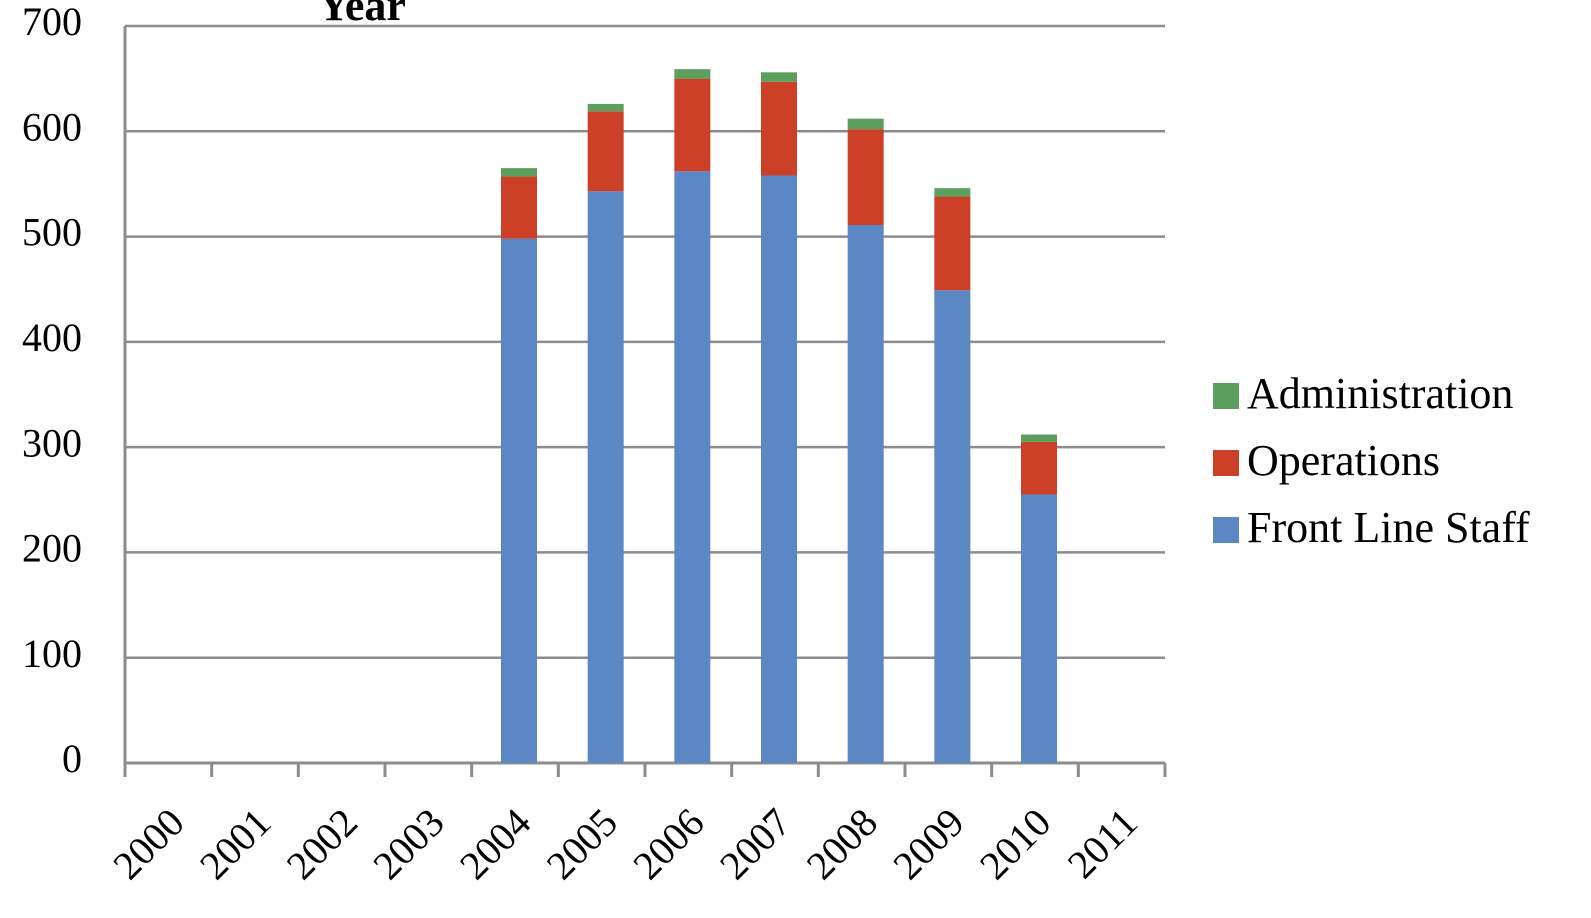  I want to click on bar-operations-2005, so click(606, 151).